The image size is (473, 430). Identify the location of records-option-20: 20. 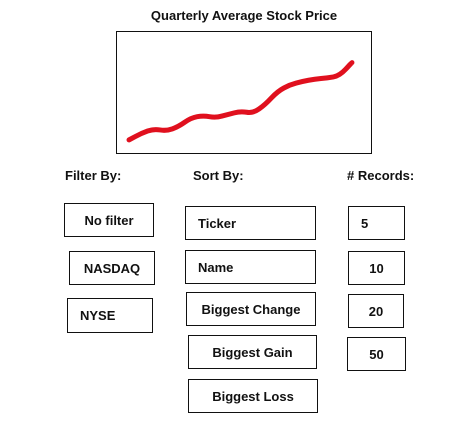
(376, 311).